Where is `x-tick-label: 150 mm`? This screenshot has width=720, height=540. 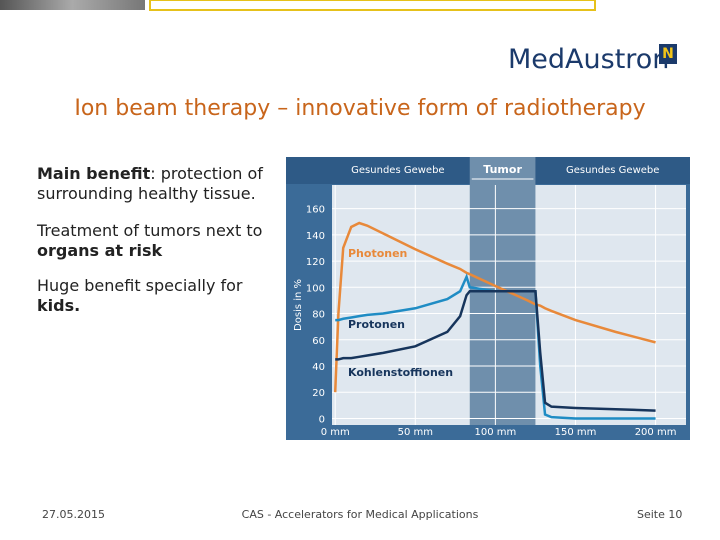 x-tick-label: 150 mm is located at coordinates (576, 432).